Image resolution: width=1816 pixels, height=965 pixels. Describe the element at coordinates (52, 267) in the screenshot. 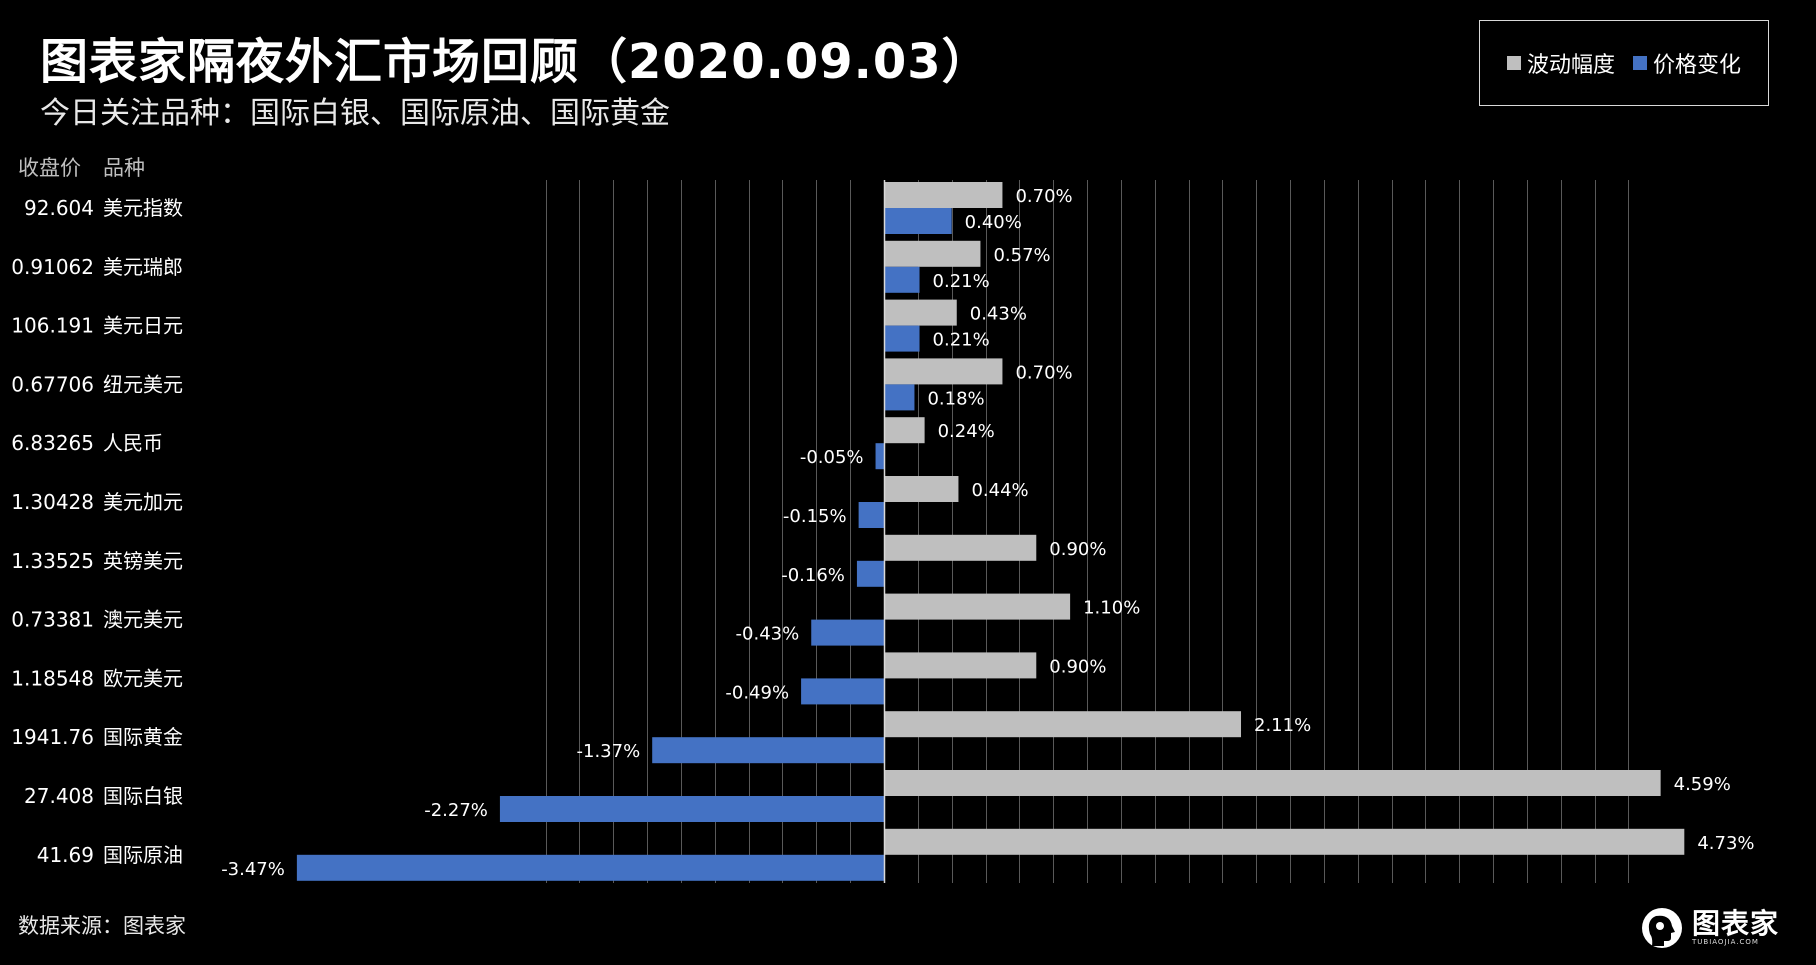

I see `close-price-label: 0.91062` at that location.